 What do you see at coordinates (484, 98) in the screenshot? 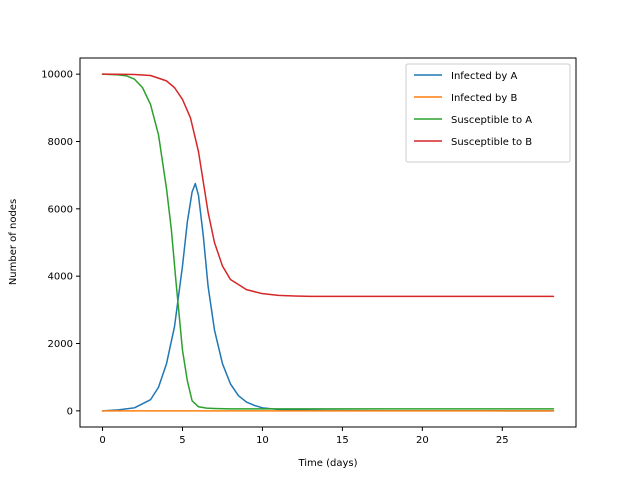
I see `legend-label-1: Infected by B` at bounding box center [484, 98].